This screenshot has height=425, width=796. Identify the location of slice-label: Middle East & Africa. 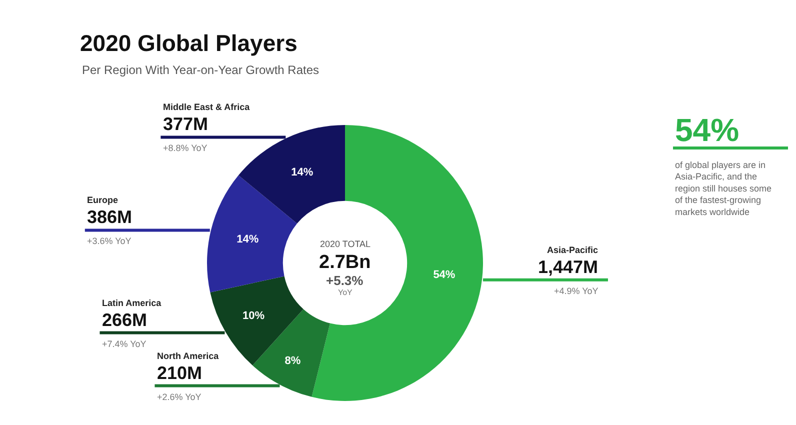
(207, 107).